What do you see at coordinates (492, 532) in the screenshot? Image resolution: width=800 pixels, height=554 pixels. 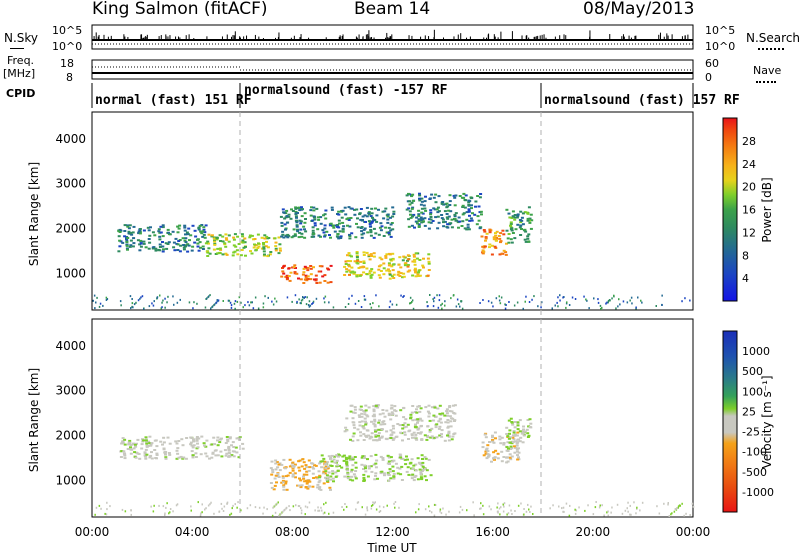 I see `x-tick-label: 16:00` at bounding box center [492, 532].